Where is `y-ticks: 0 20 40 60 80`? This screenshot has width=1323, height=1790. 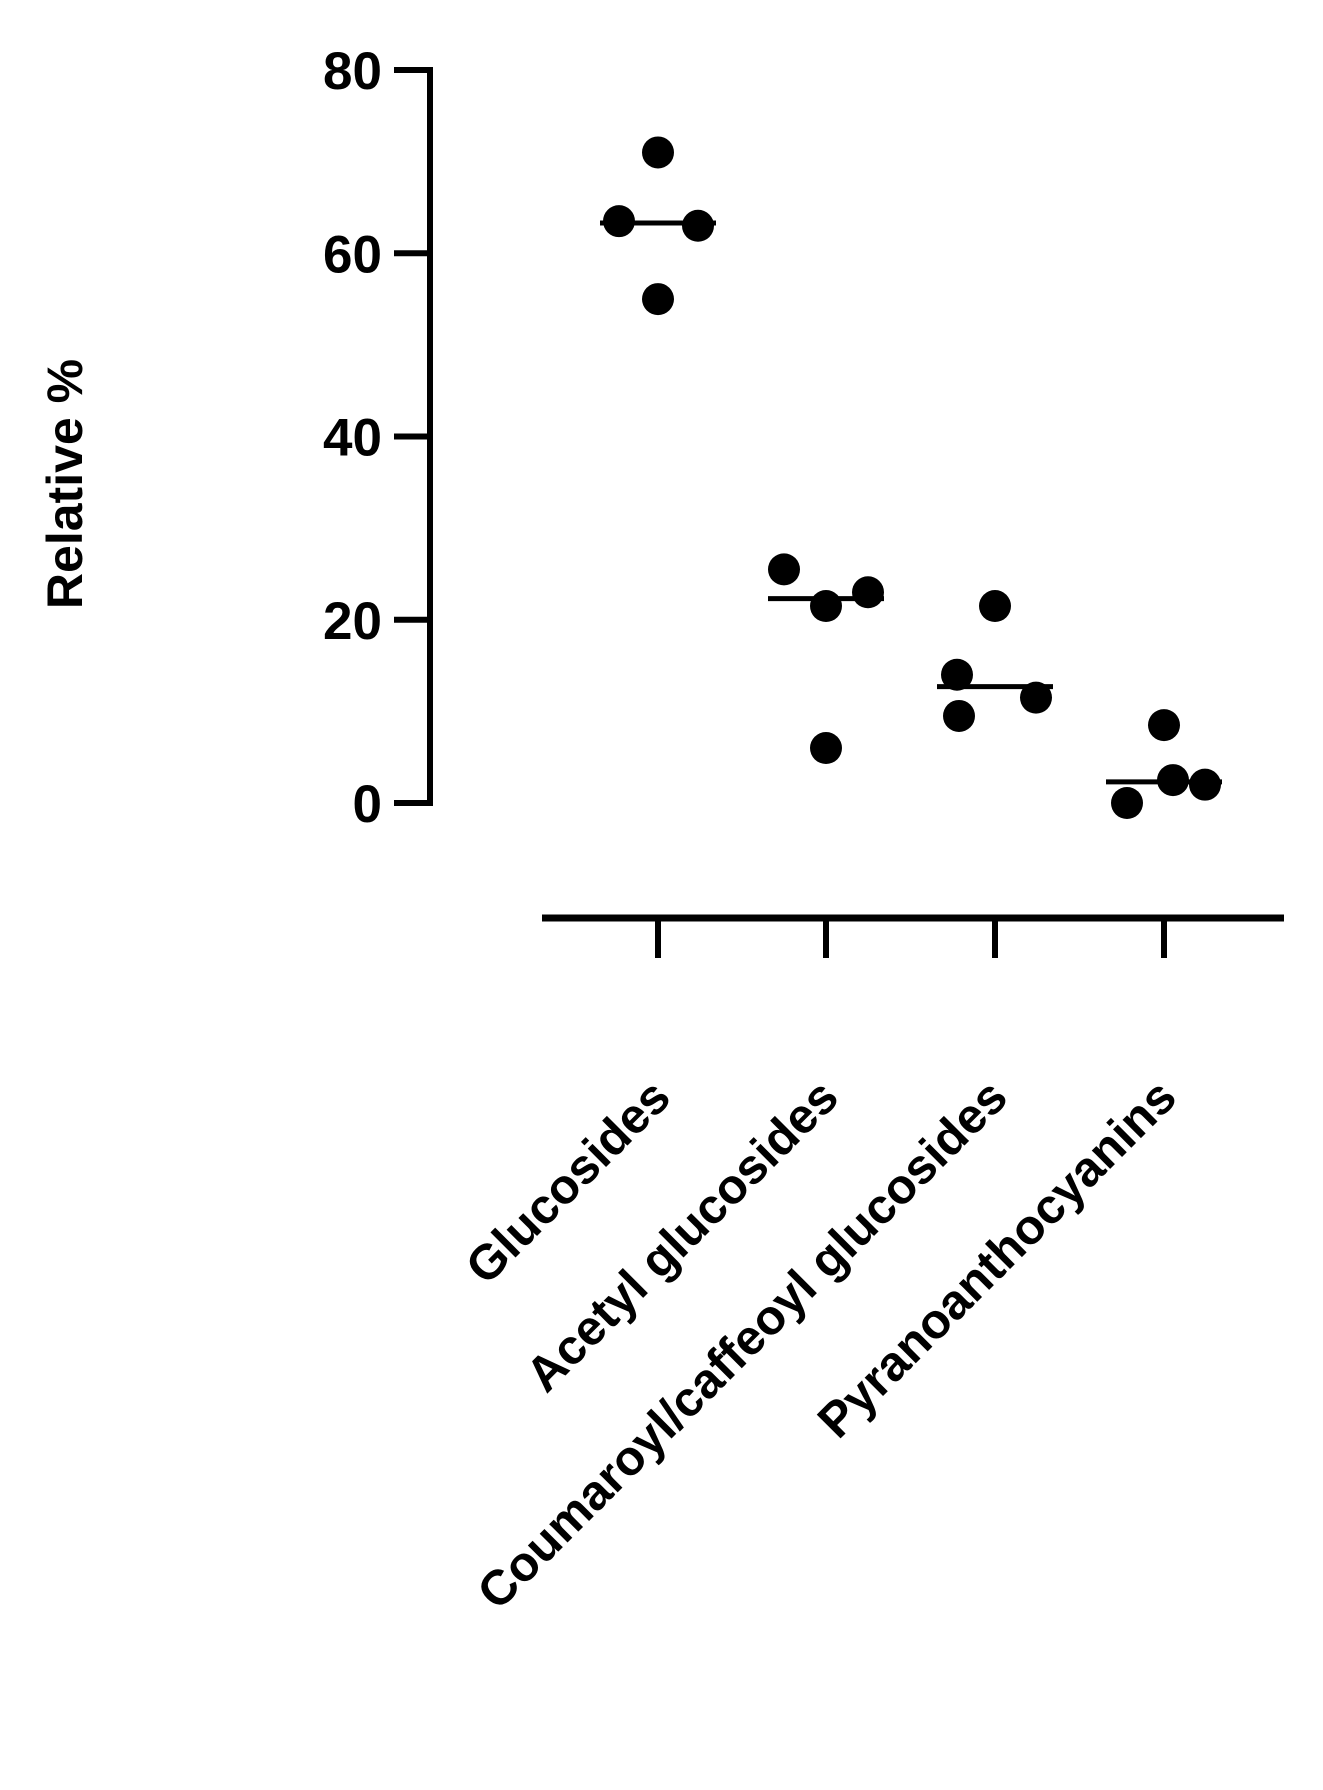
y-ticks: 0 20 40 60 80 is located at coordinates (378, 438).